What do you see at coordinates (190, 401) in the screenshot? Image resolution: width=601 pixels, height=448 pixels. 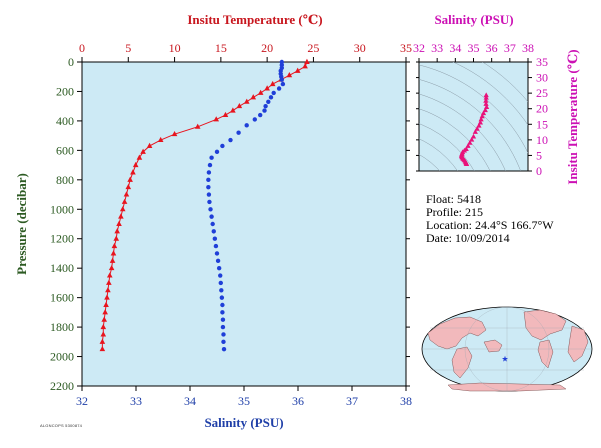 I see `bottom-tick-label: 34` at bounding box center [190, 401].